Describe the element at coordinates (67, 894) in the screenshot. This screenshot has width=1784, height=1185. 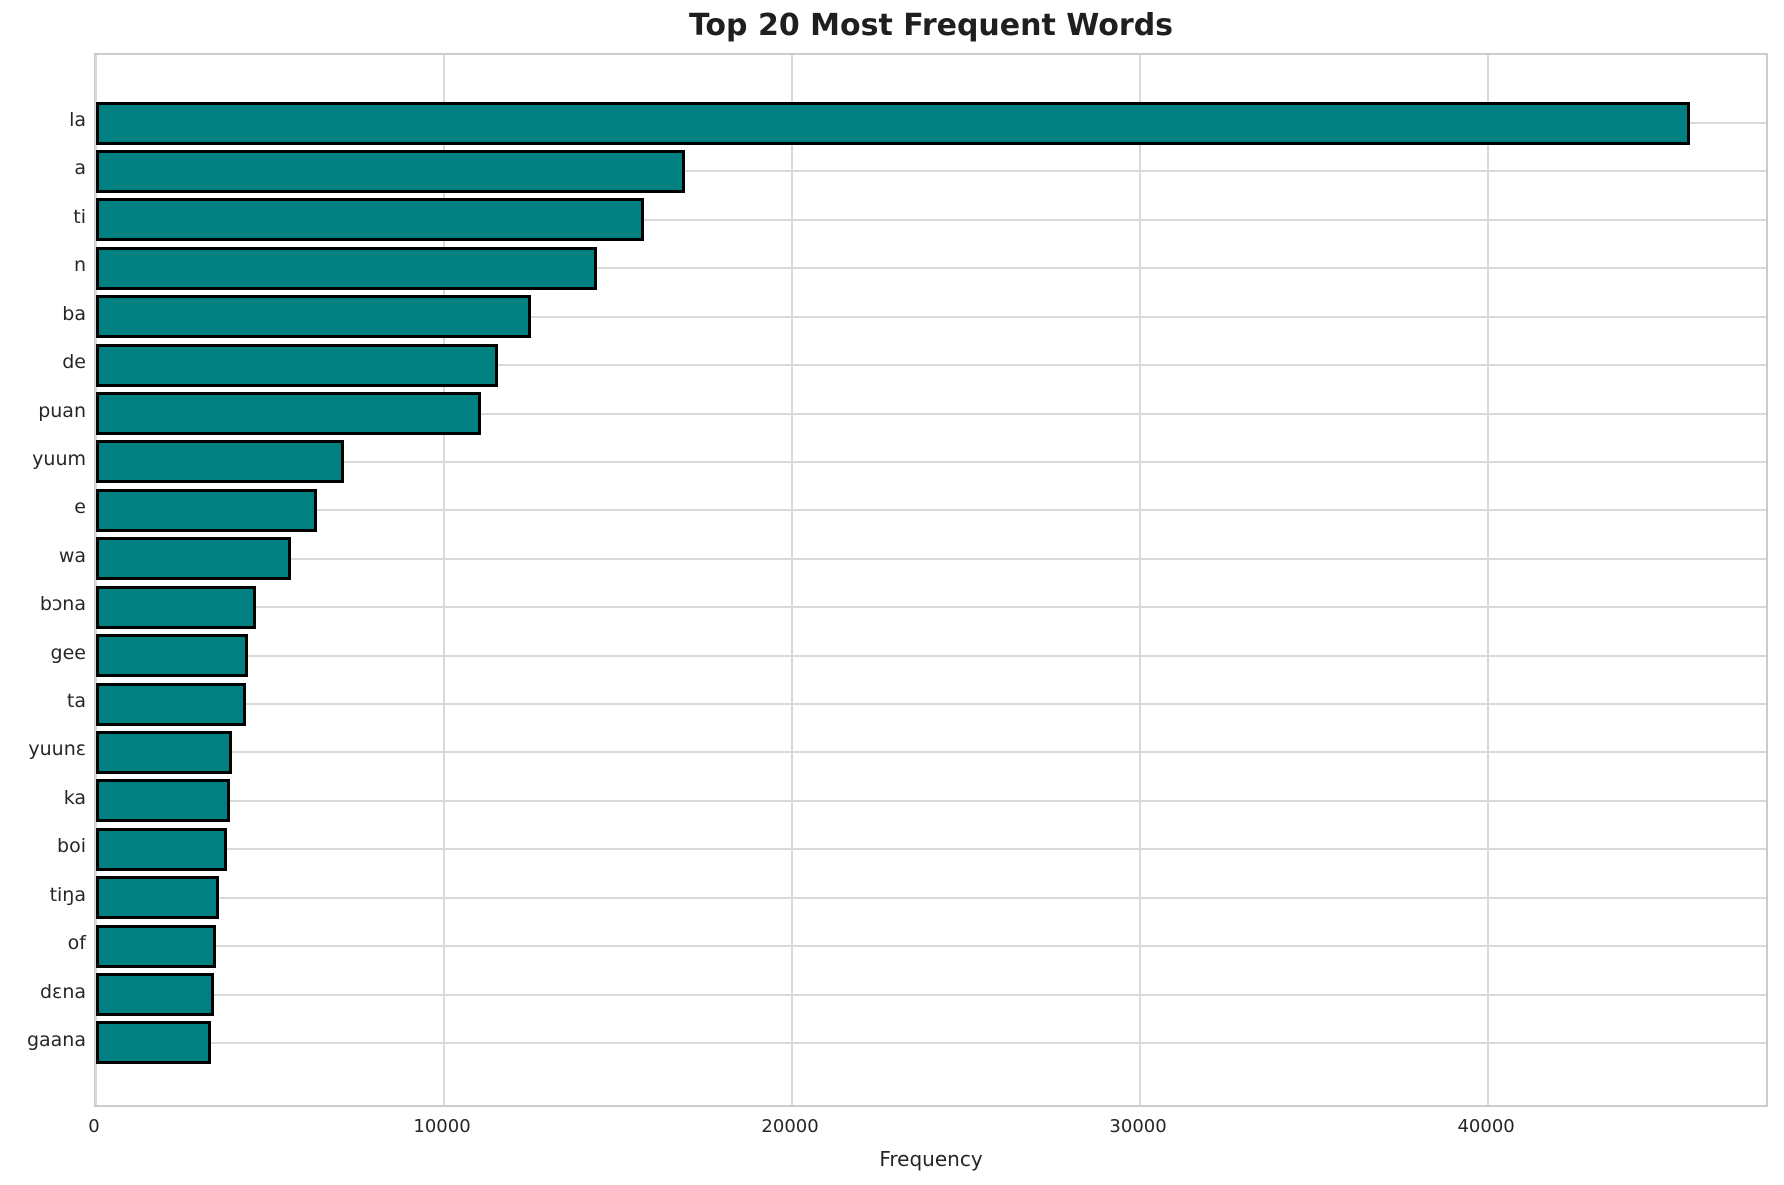
I see `y-tick-label: tiŋa` at that location.